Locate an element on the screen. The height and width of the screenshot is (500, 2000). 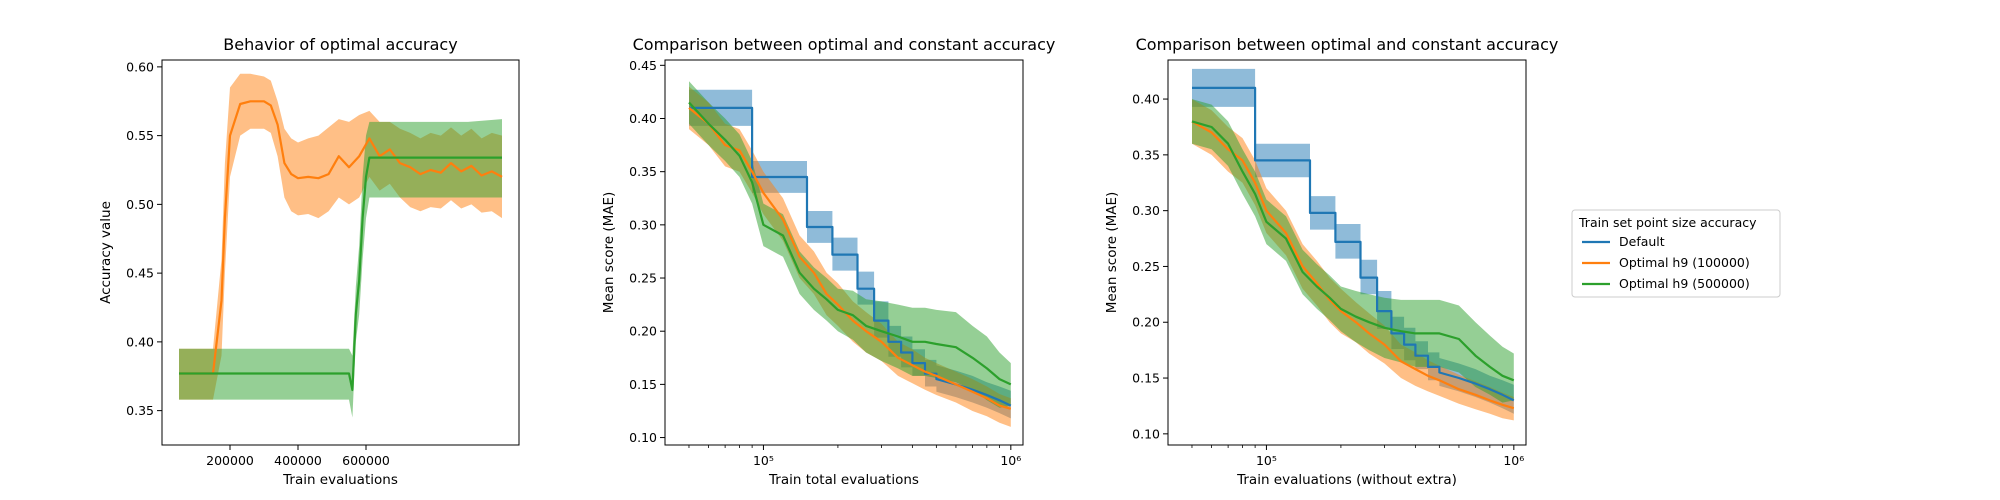
y-tick-label: 0.50 is located at coordinates (140, 204).